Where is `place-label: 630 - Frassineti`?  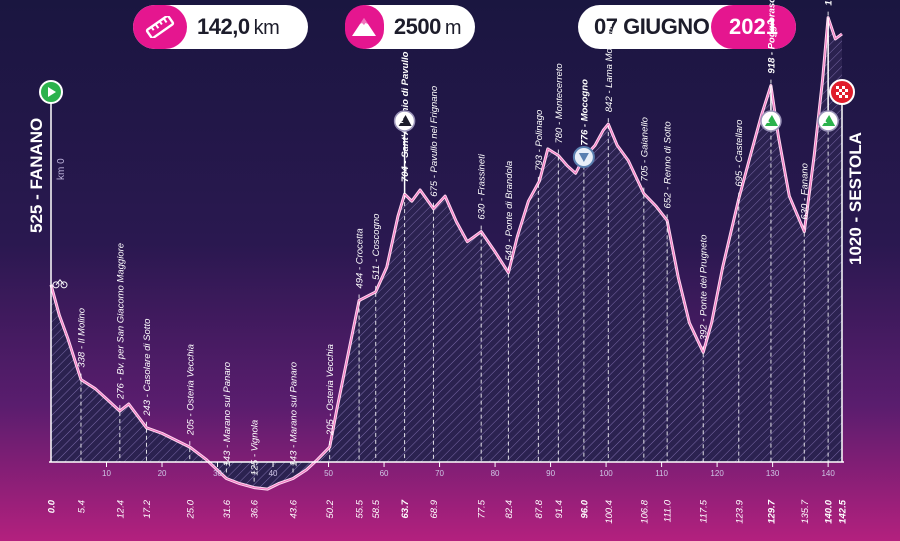
place-label: 630 - Frassineti is located at coordinates (482, 186).